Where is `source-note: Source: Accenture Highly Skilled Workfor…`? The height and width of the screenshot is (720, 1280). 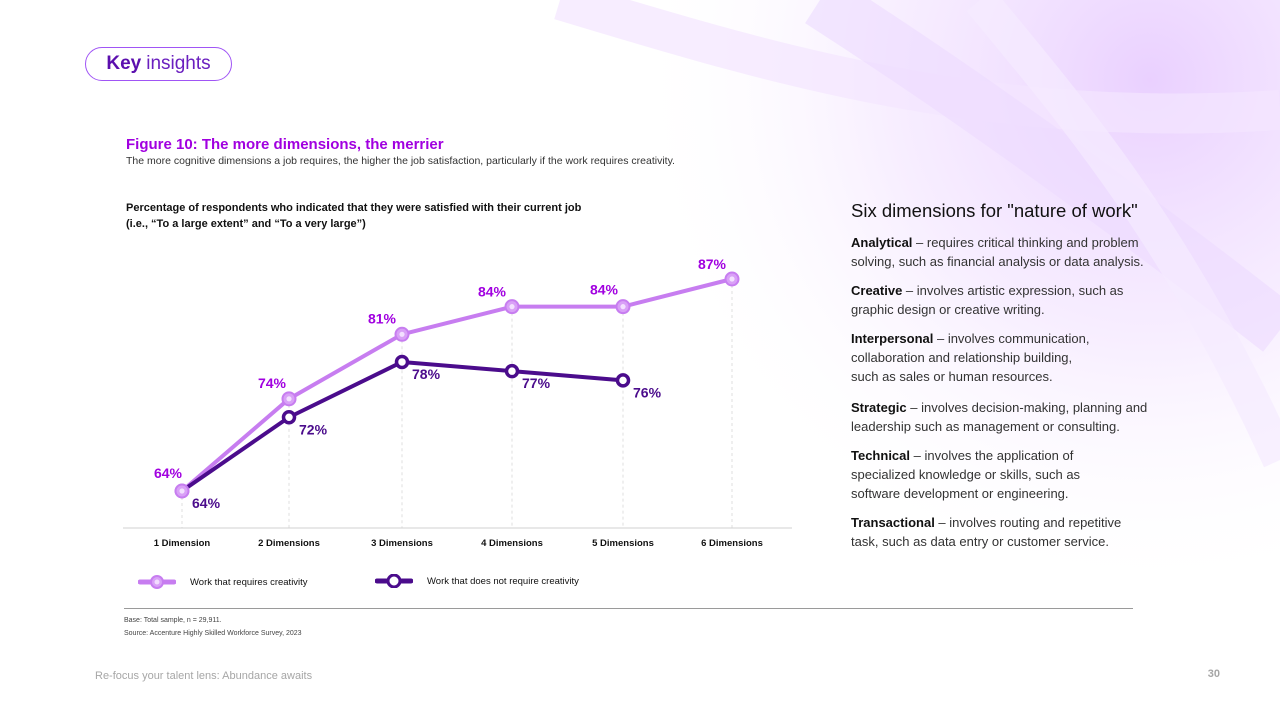 source-note: Source: Accenture Highly Skilled Workfor… is located at coordinates (213, 633).